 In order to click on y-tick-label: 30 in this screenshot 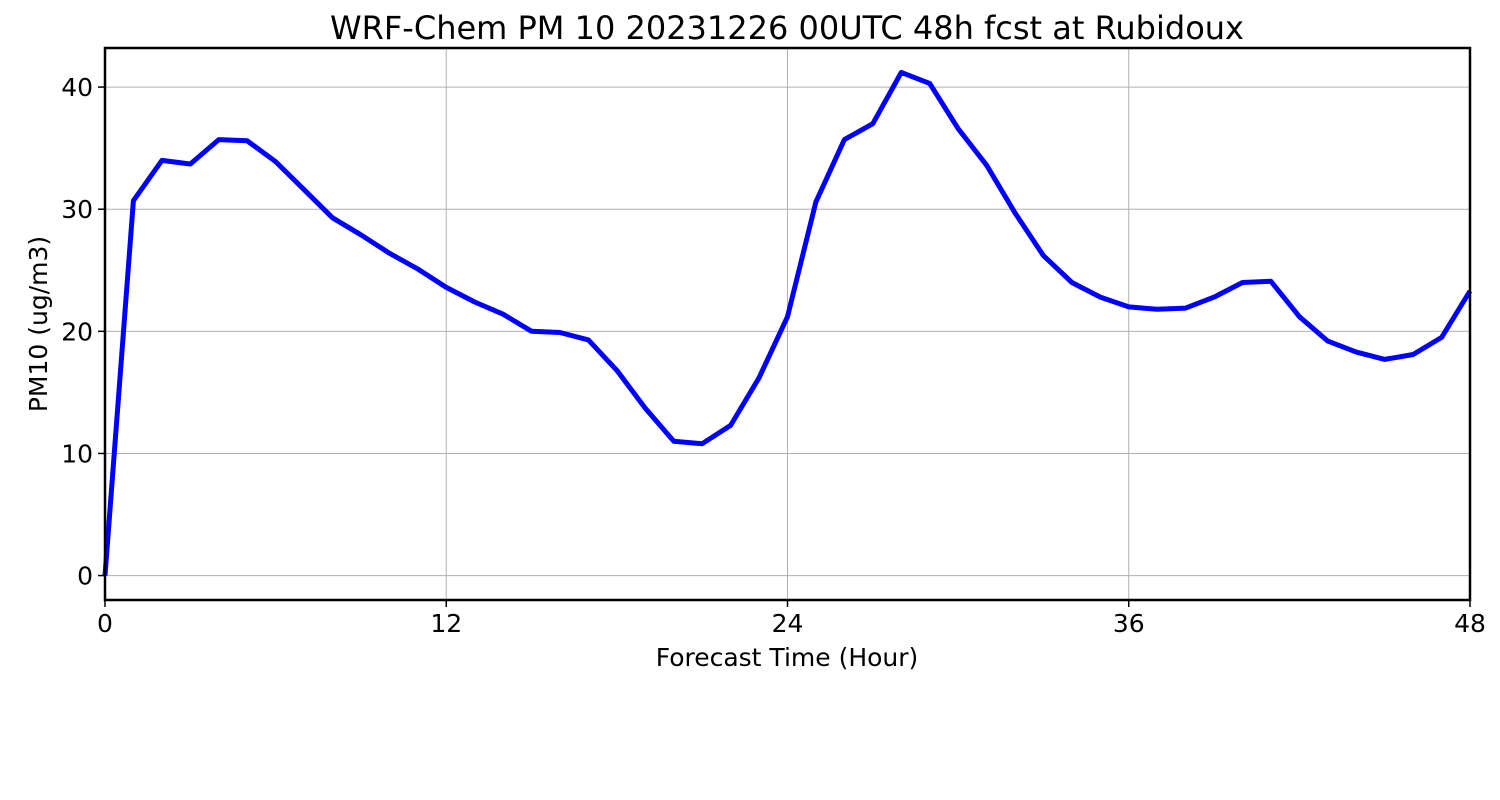, I will do `click(77, 209)`.